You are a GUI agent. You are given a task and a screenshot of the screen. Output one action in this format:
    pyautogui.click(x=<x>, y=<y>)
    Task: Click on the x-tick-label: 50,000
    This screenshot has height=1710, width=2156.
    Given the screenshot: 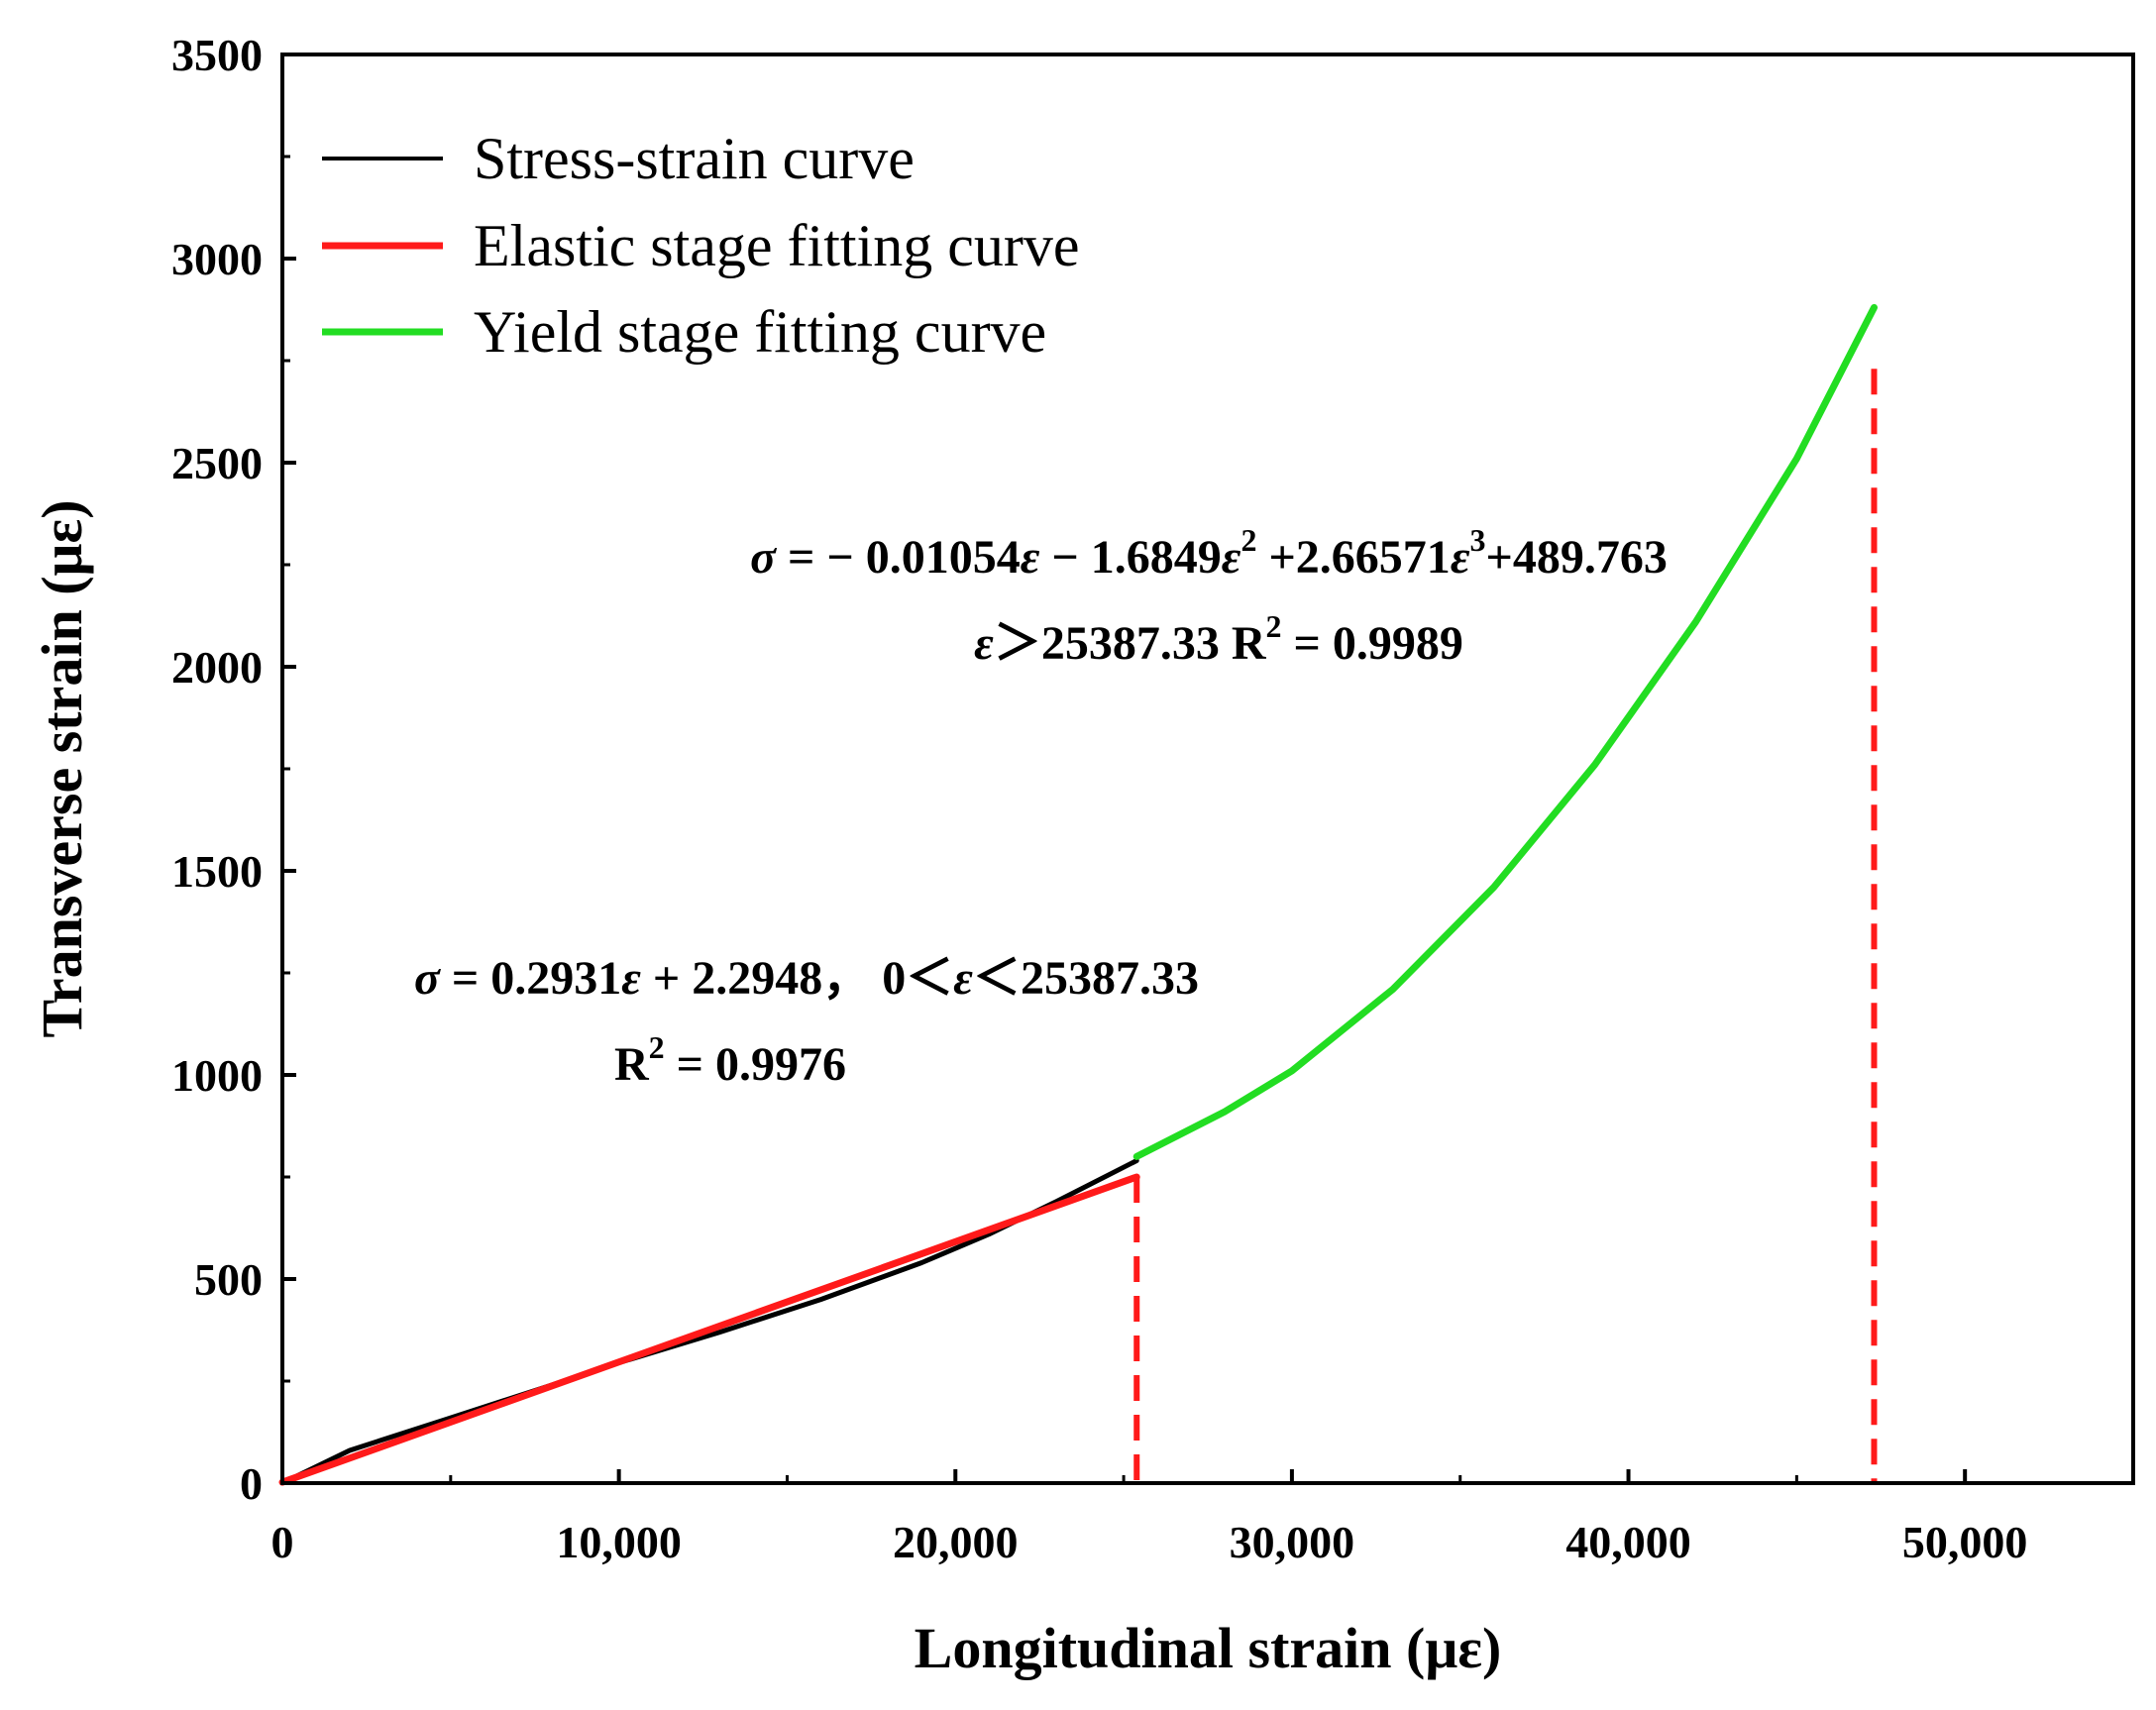 What is the action you would take?
    pyautogui.click(x=1965, y=1542)
    